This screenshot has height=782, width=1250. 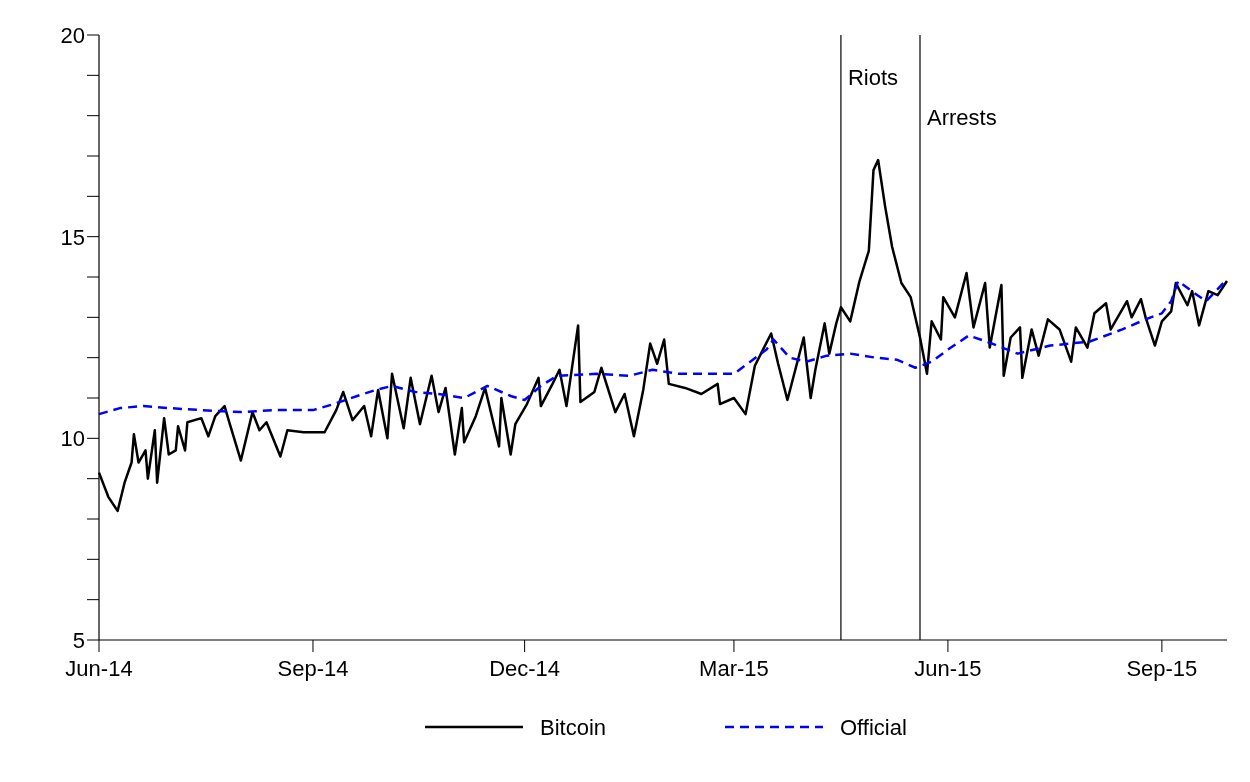 What do you see at coordinates (72, 439) in the screenshot?
I see `y-tick-label: 10` at bounding box center [72, 439].